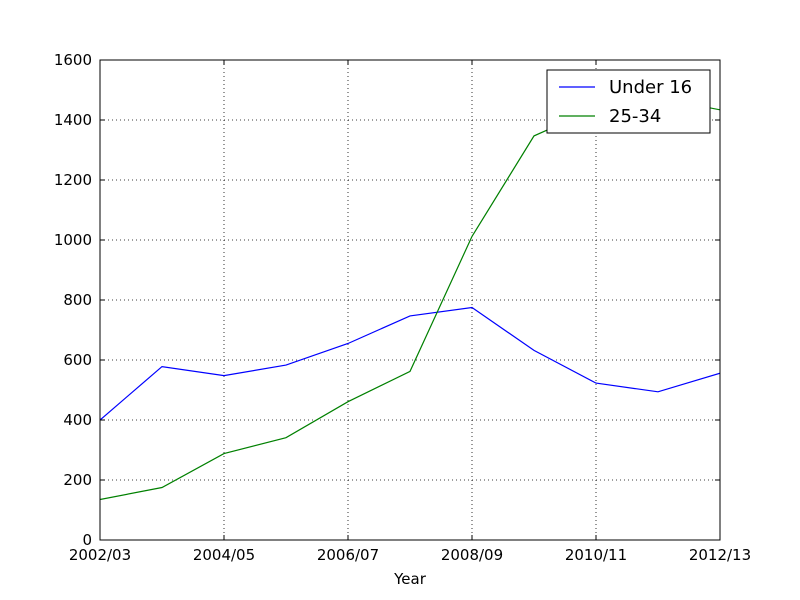  I want to click on x-axis-title: Year, so click(410, 579).